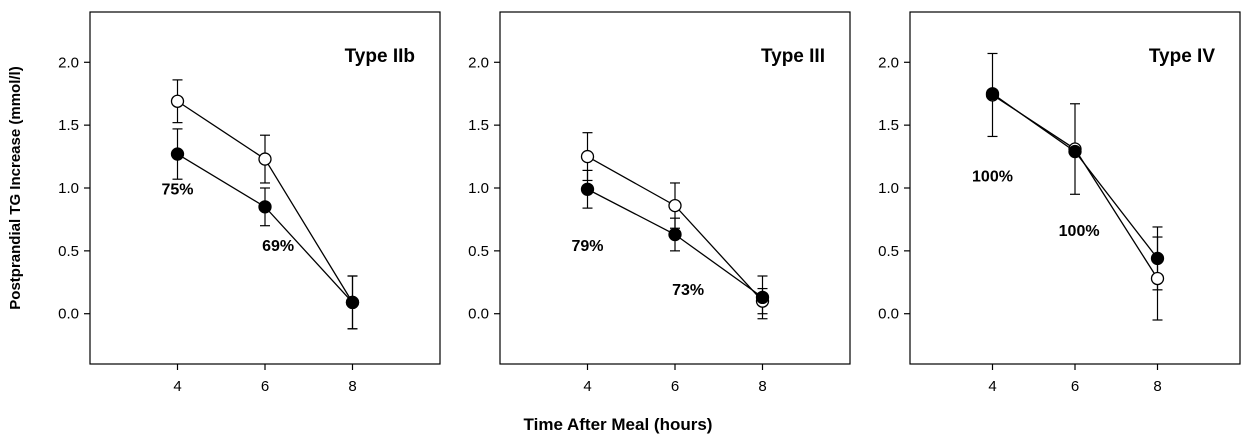  Describe the element at coordinates (278, 246) in the screenshot. I see `percent-annotation: 69%` at that location.